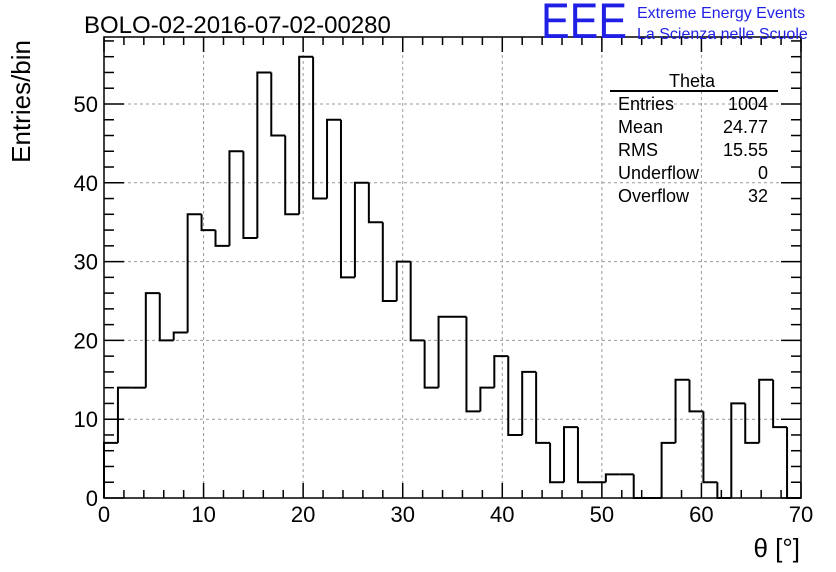 Image resolution: width=836 pixels, height=572 pixels. I want to click on logo-mark: EEE, so click(584, 24).